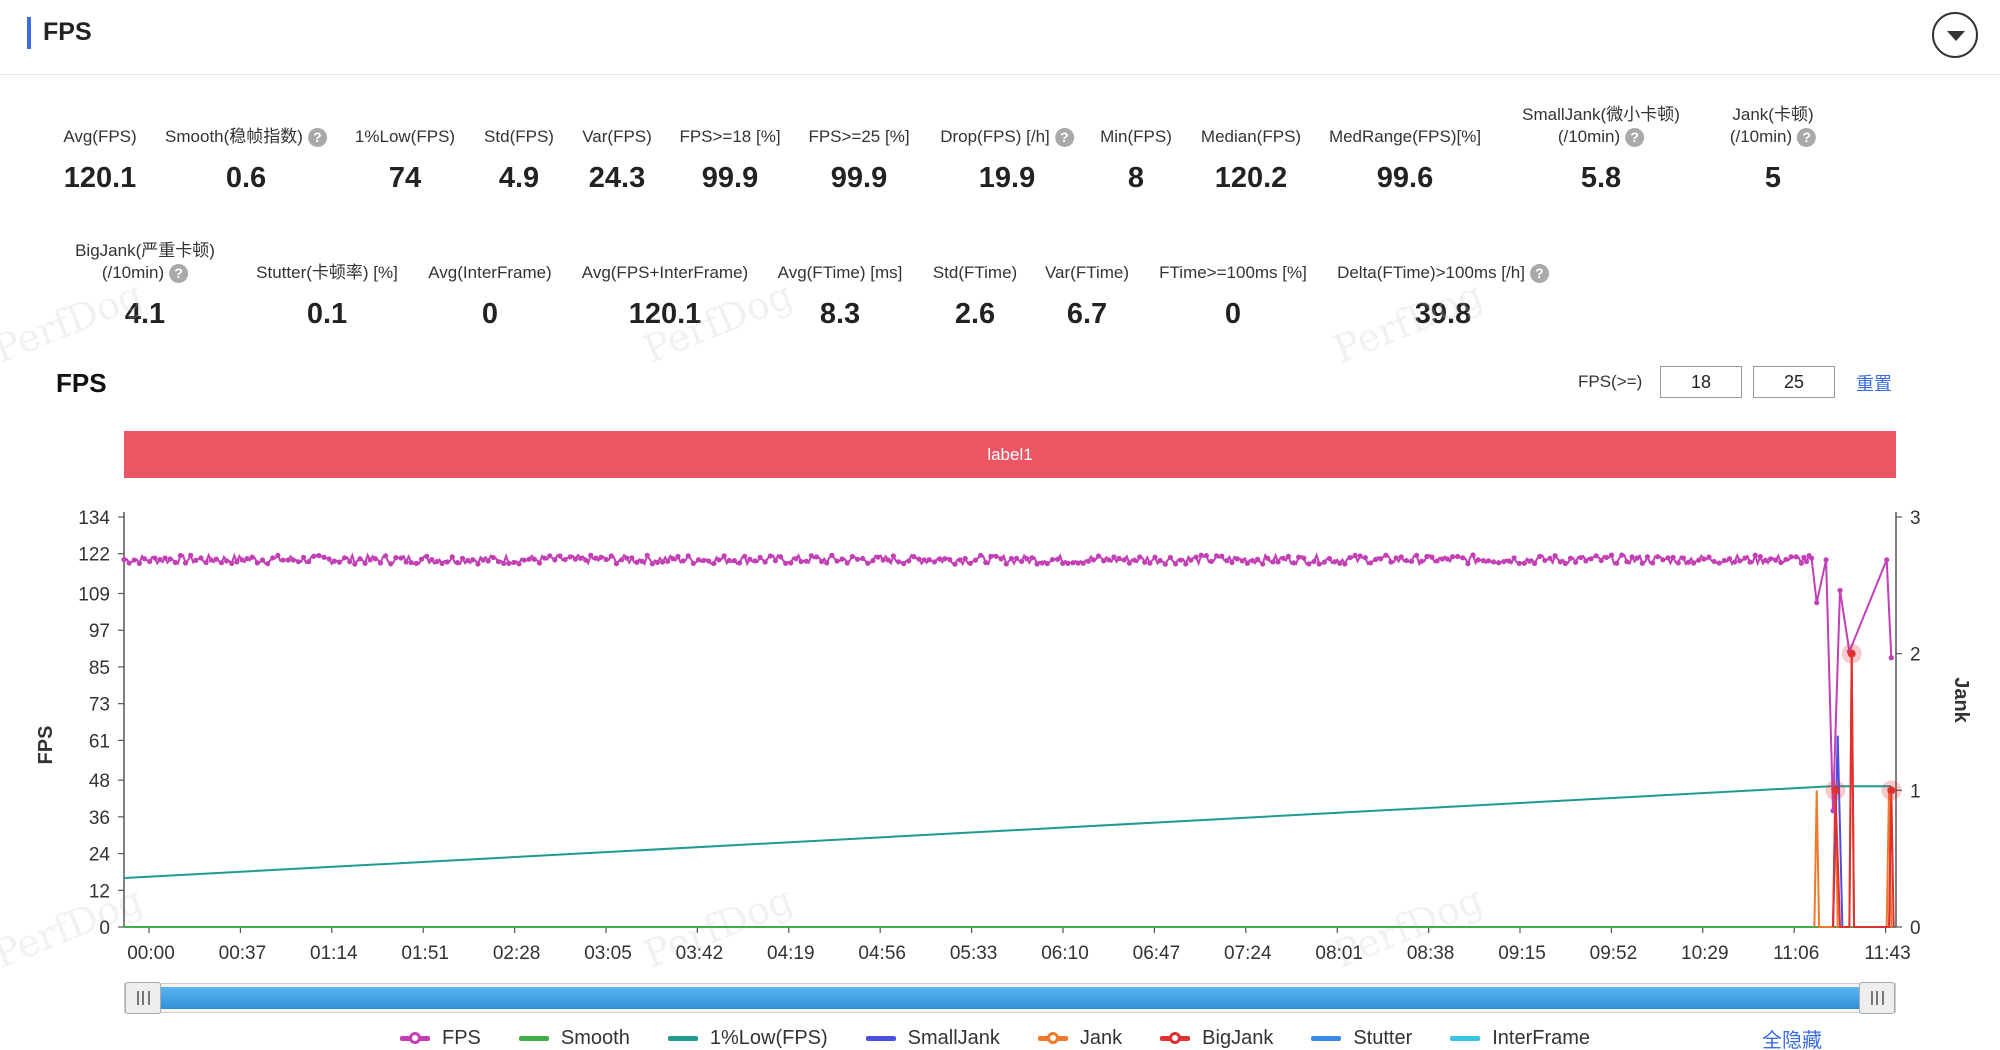 This screenshot has height=1050, width=2000. I want to click on stat-label-line: Delta(FTime)>100ms [/h]?, so click(1443, 273).